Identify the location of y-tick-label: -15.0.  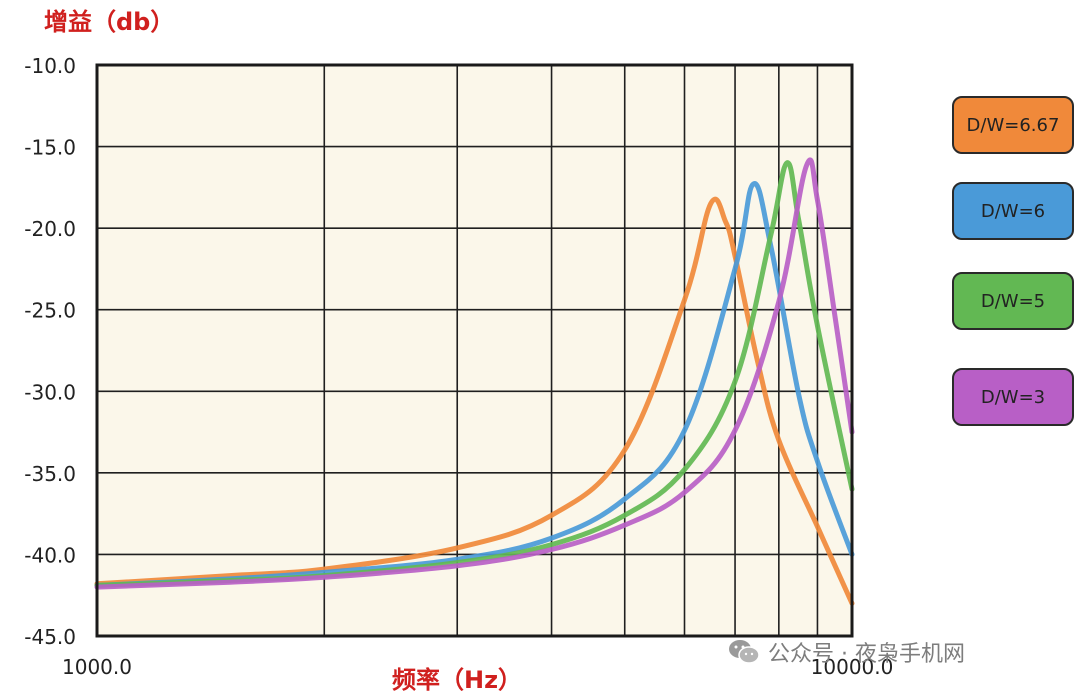
(50, 148).